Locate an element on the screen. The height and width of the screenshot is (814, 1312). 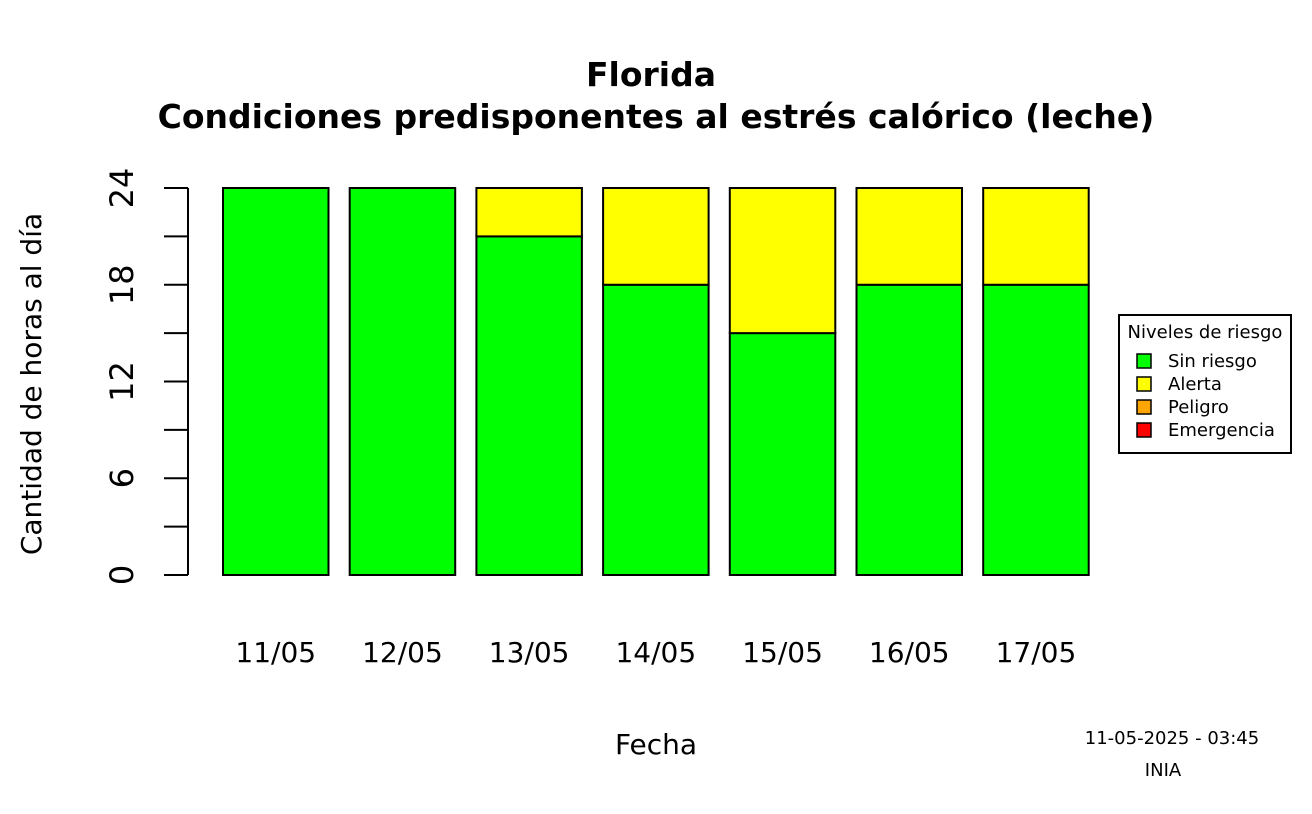
y-tick-label-6: 6 is located at coordinates (122, 478).